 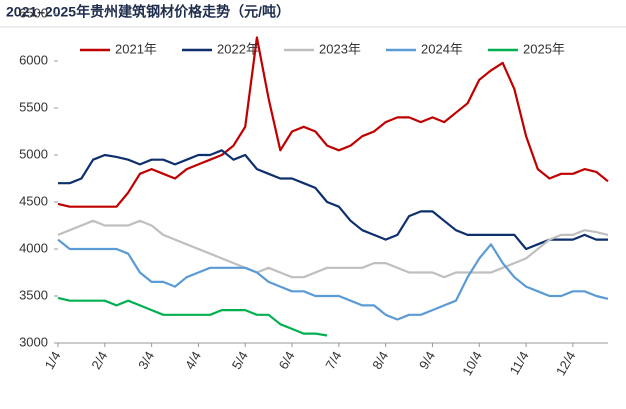 I want to click on chart-title: 2021–2025年贵州建筑钢材价格走势（元/吨）, so click(x=148, y=12).